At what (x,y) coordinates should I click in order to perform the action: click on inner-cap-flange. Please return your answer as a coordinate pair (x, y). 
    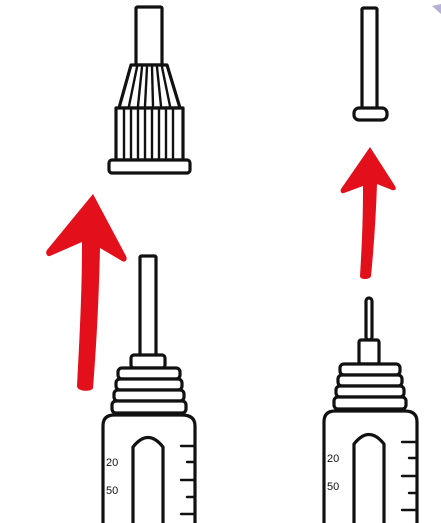
    Looking at the image, I should click on (370, 114).